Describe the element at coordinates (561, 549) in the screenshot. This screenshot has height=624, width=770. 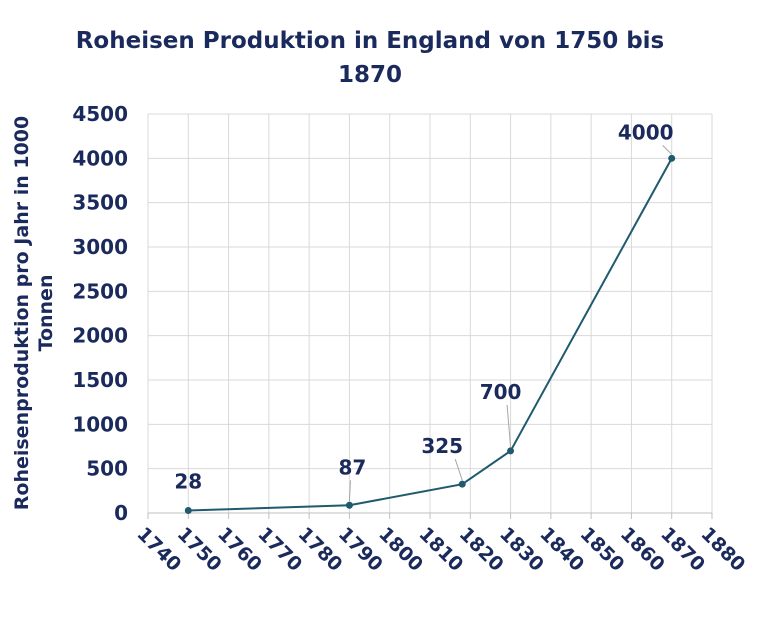
I see `x-tick-label: 1840` at that location.